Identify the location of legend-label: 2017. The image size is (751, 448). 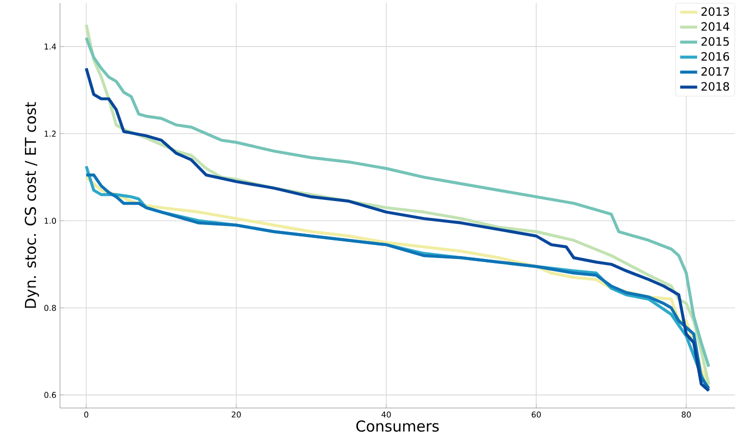
(715, 71).